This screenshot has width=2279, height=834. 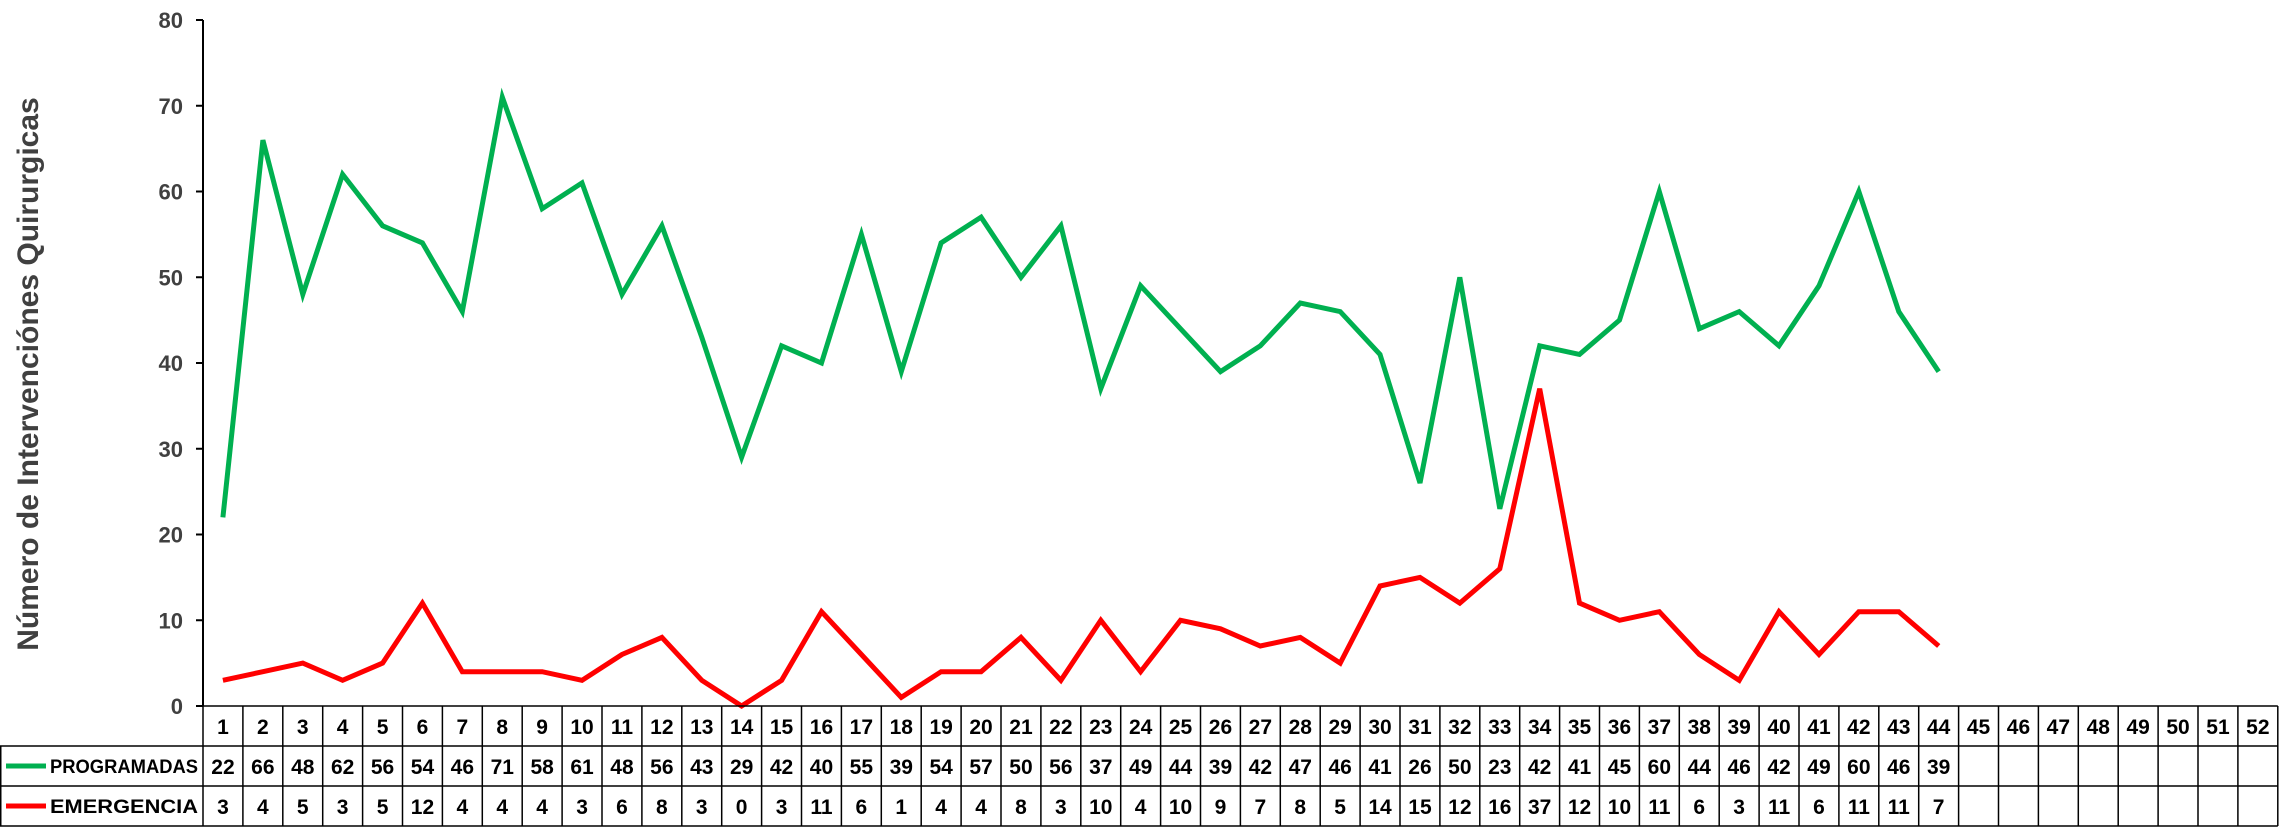 What do you see at coordinates (1021, 727) in the screenshot?
I see `x-tick-label: 21` at bounding box center [1021, 727].